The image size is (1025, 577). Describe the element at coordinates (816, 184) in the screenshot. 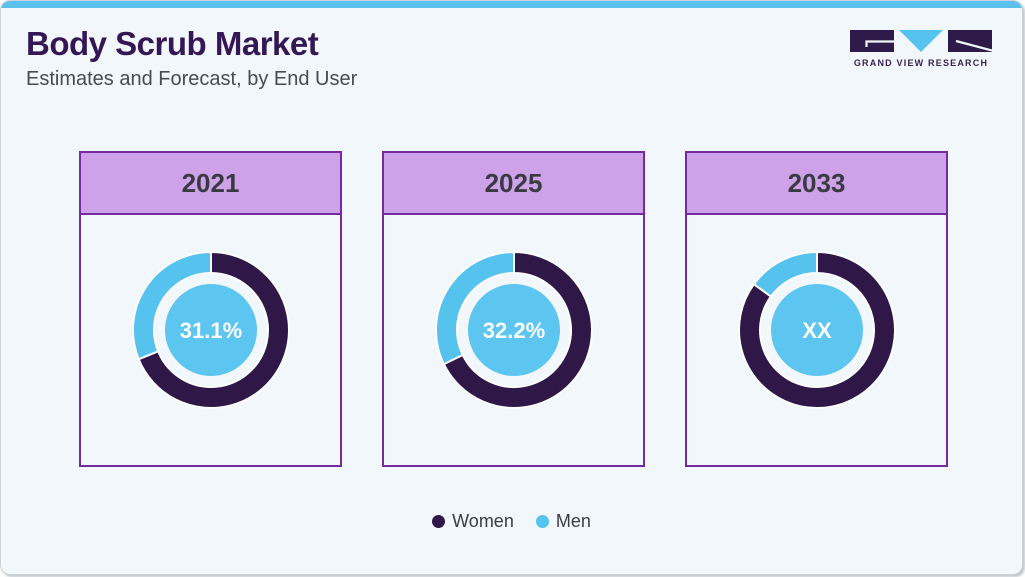

I see `card-year-label: 2033` at that location.